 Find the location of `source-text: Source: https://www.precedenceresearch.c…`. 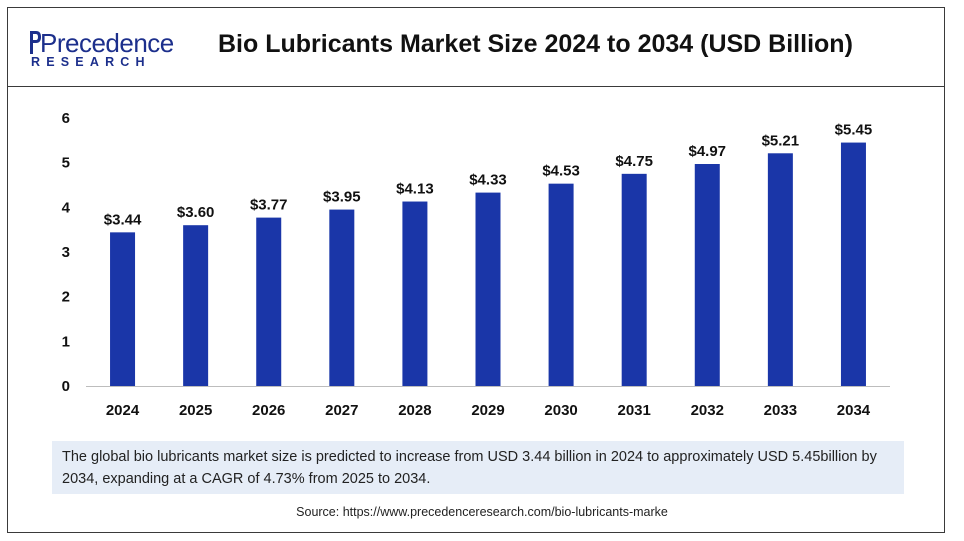

source-text: Source: https://www.precedenceresearch.c… is located at coordinates (482, 512).